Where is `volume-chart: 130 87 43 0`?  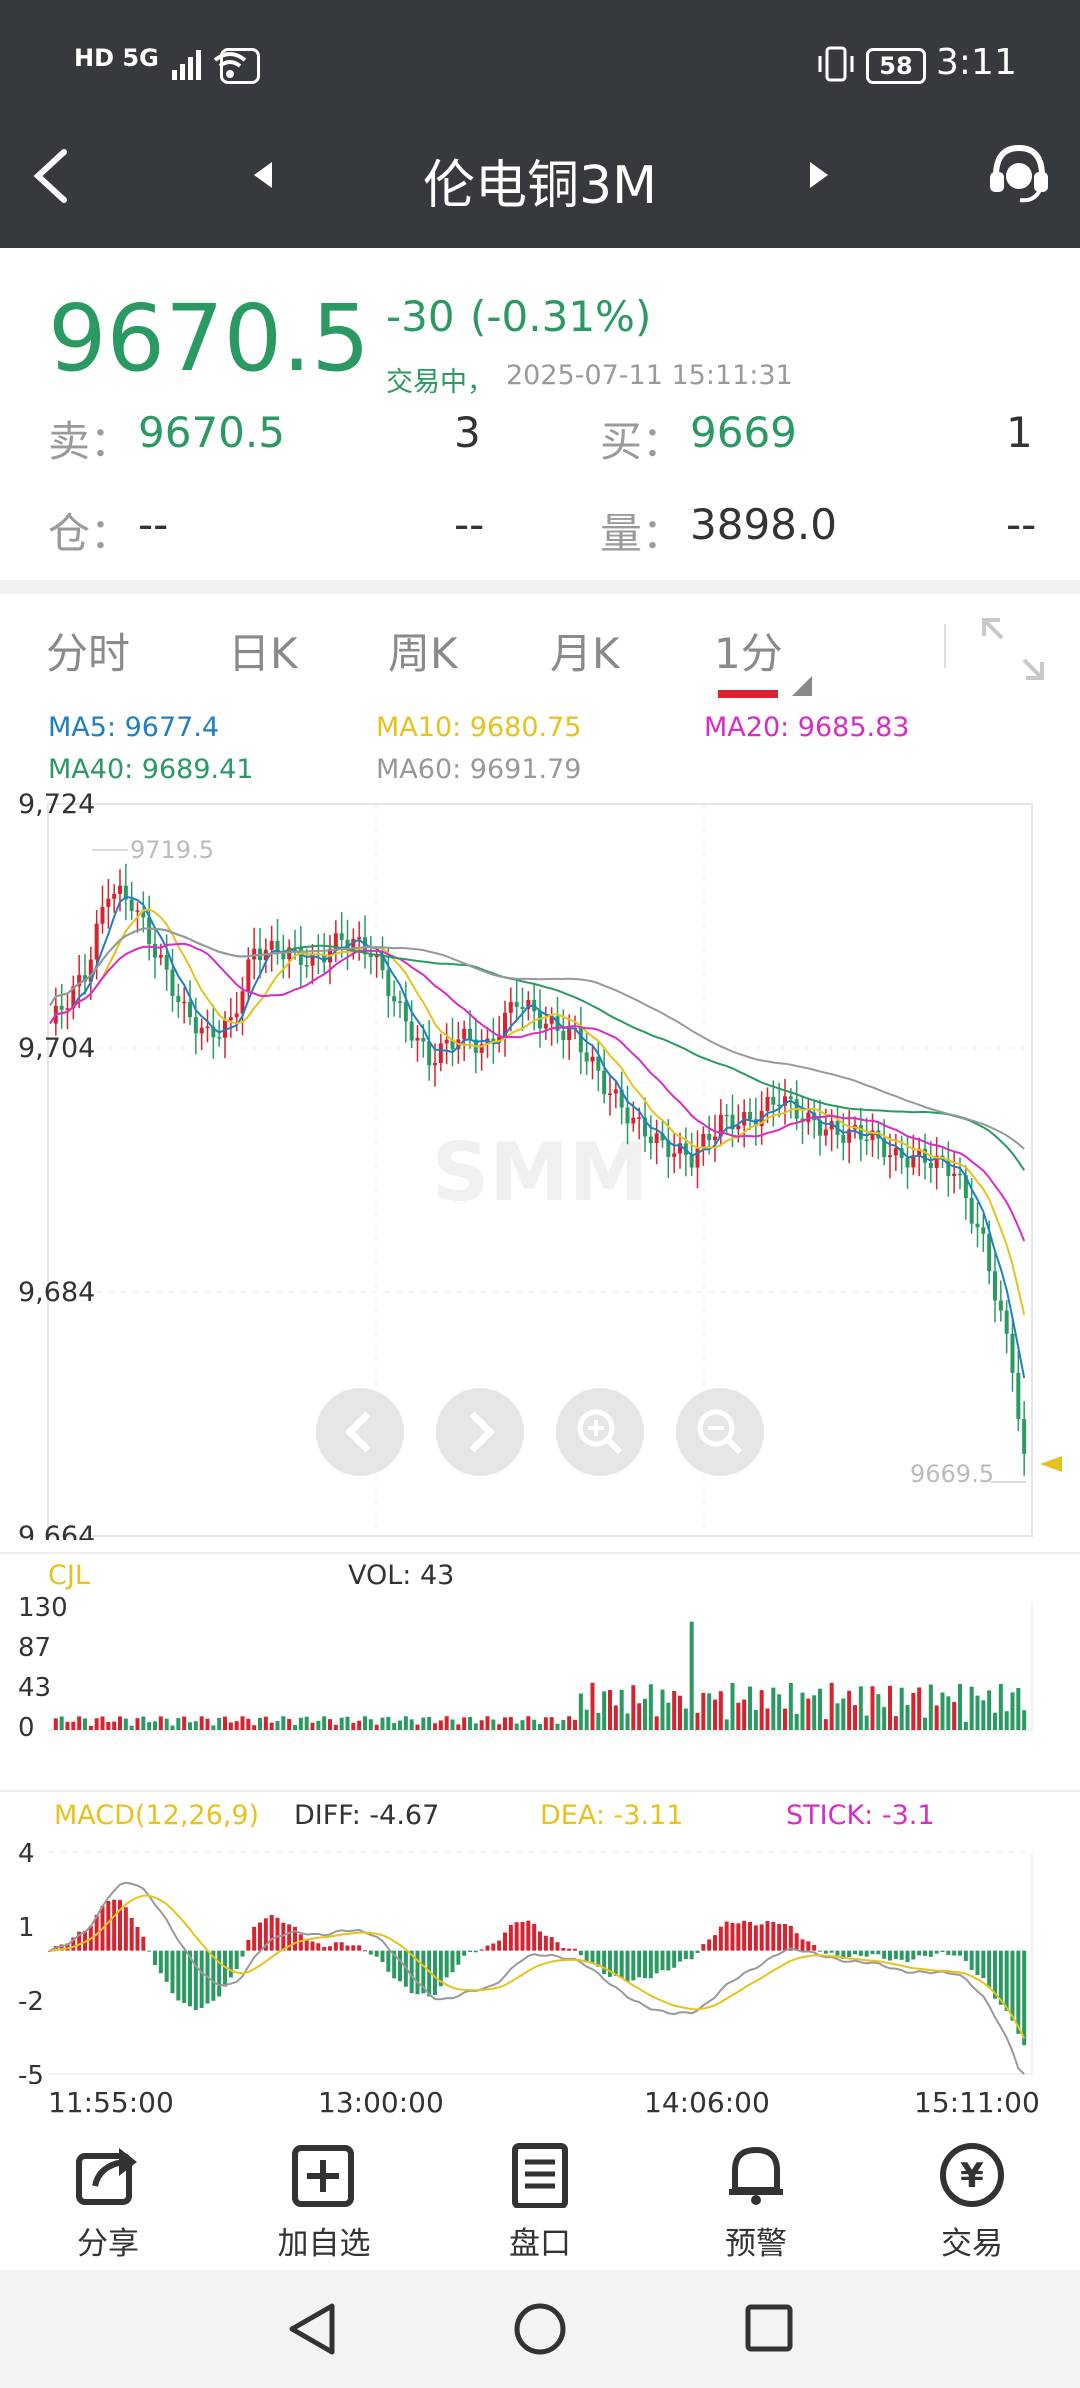 volume-chart: 130 87 43 0 is located at coordinates (540, 1667).